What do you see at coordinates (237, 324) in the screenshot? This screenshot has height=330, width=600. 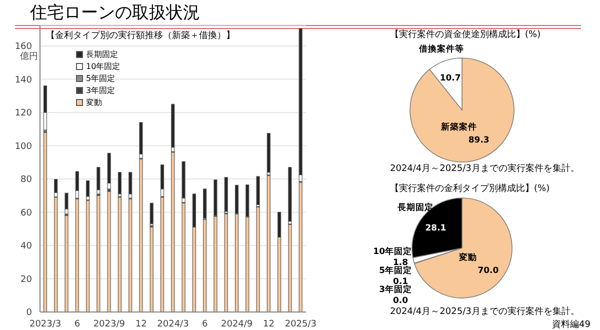 I see `x-tick-label: 2024/9` at bounding box center [237, 324].